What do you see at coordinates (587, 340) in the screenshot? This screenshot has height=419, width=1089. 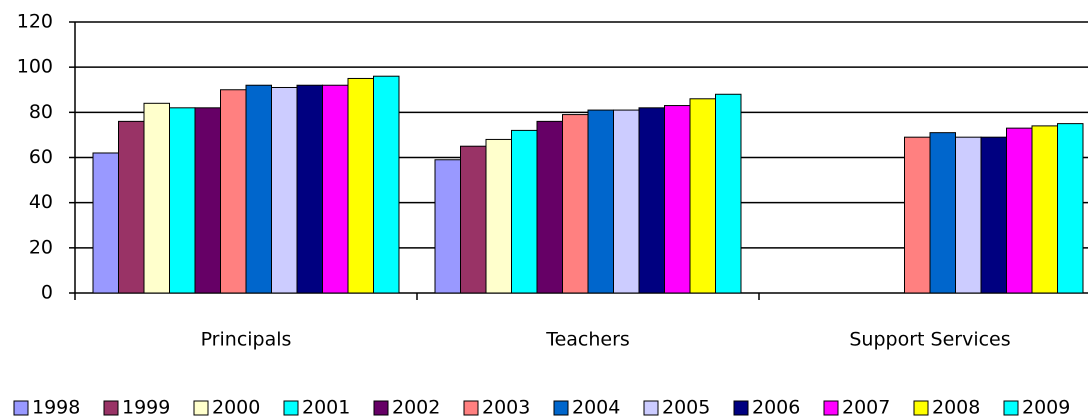 I see `x-tick-label: Teachers` at bounding box center [587, 340].